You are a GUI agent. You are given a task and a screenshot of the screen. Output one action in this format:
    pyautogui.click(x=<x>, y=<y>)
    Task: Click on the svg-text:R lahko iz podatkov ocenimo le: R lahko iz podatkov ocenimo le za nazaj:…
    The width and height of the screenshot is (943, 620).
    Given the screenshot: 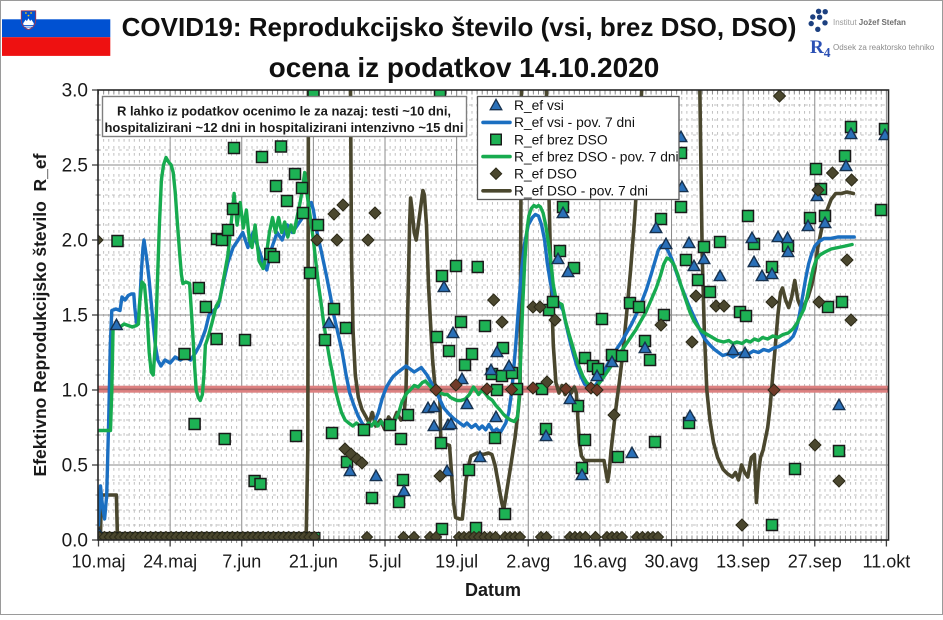 What is the action you would take?
    pyautogui.click(x=284, y=111)
    